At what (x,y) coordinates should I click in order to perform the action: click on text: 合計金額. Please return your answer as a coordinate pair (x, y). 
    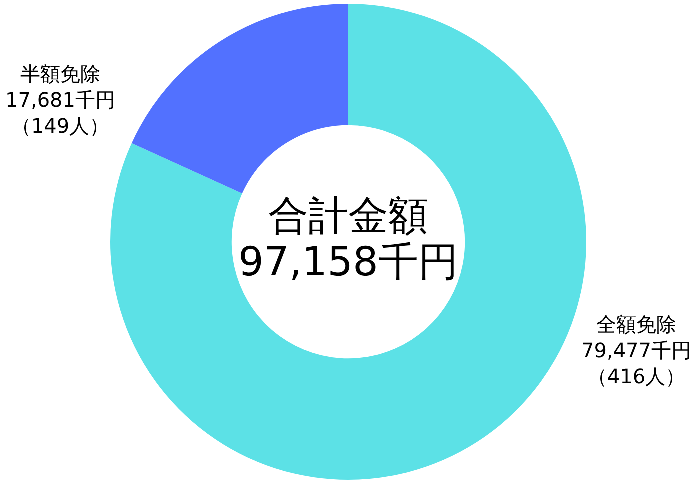
    Looking at the image, I should click on (348, 216).